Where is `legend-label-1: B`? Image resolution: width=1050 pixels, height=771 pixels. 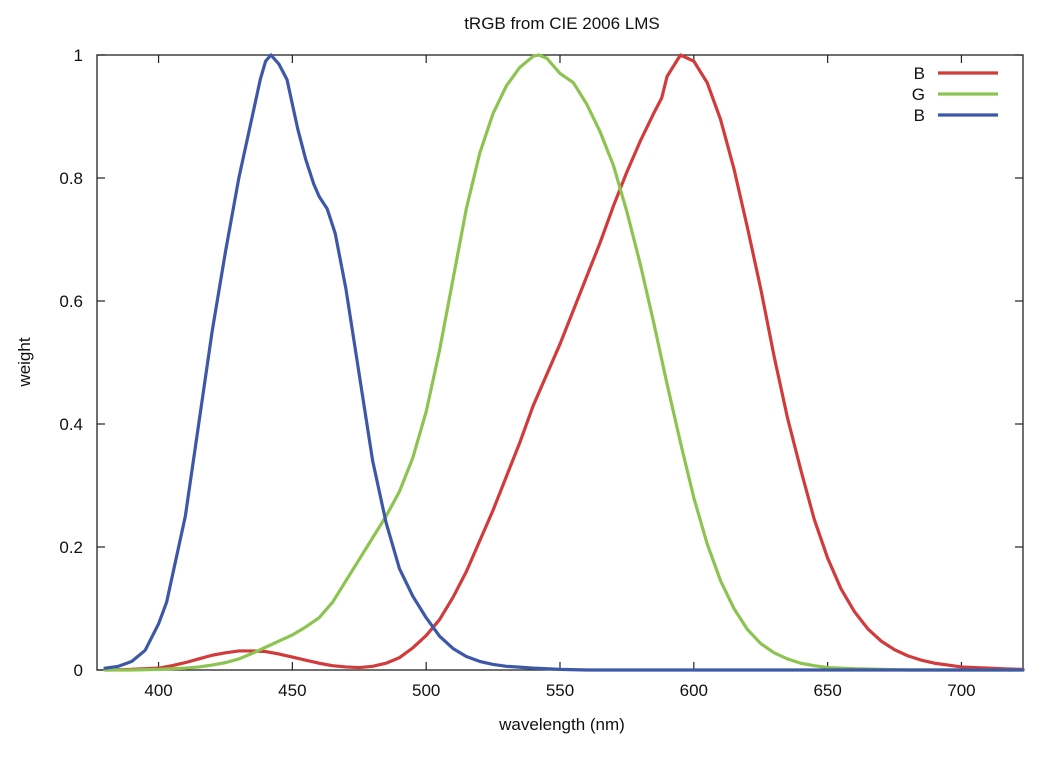
legend-label-1: B is located at coordinates (919, 73).